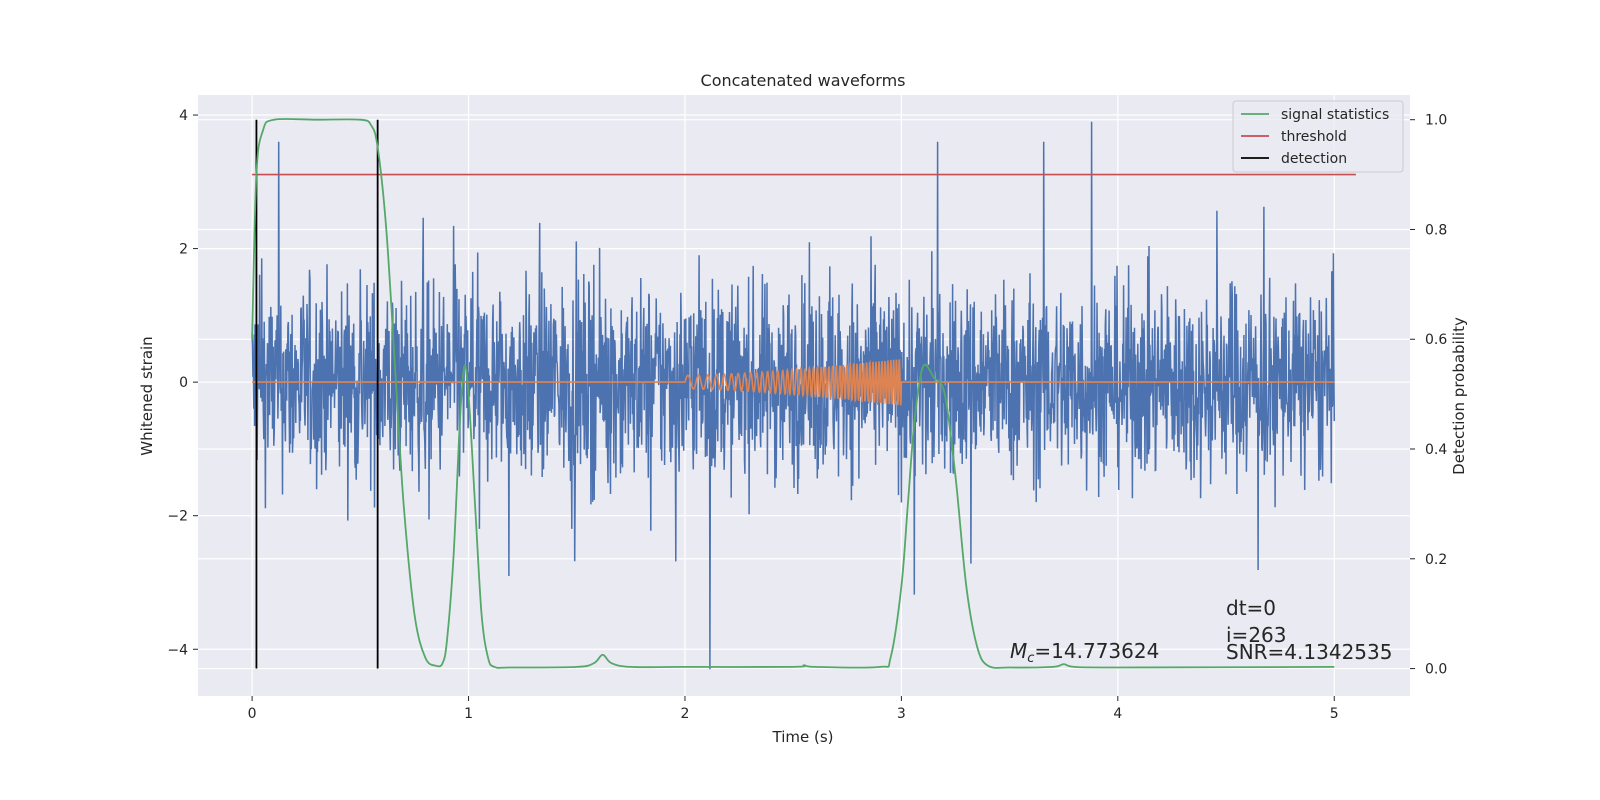 The width and height of the screenshot is (1600, 800). I want to click on x-tick-label: 3, so click(901, 714).